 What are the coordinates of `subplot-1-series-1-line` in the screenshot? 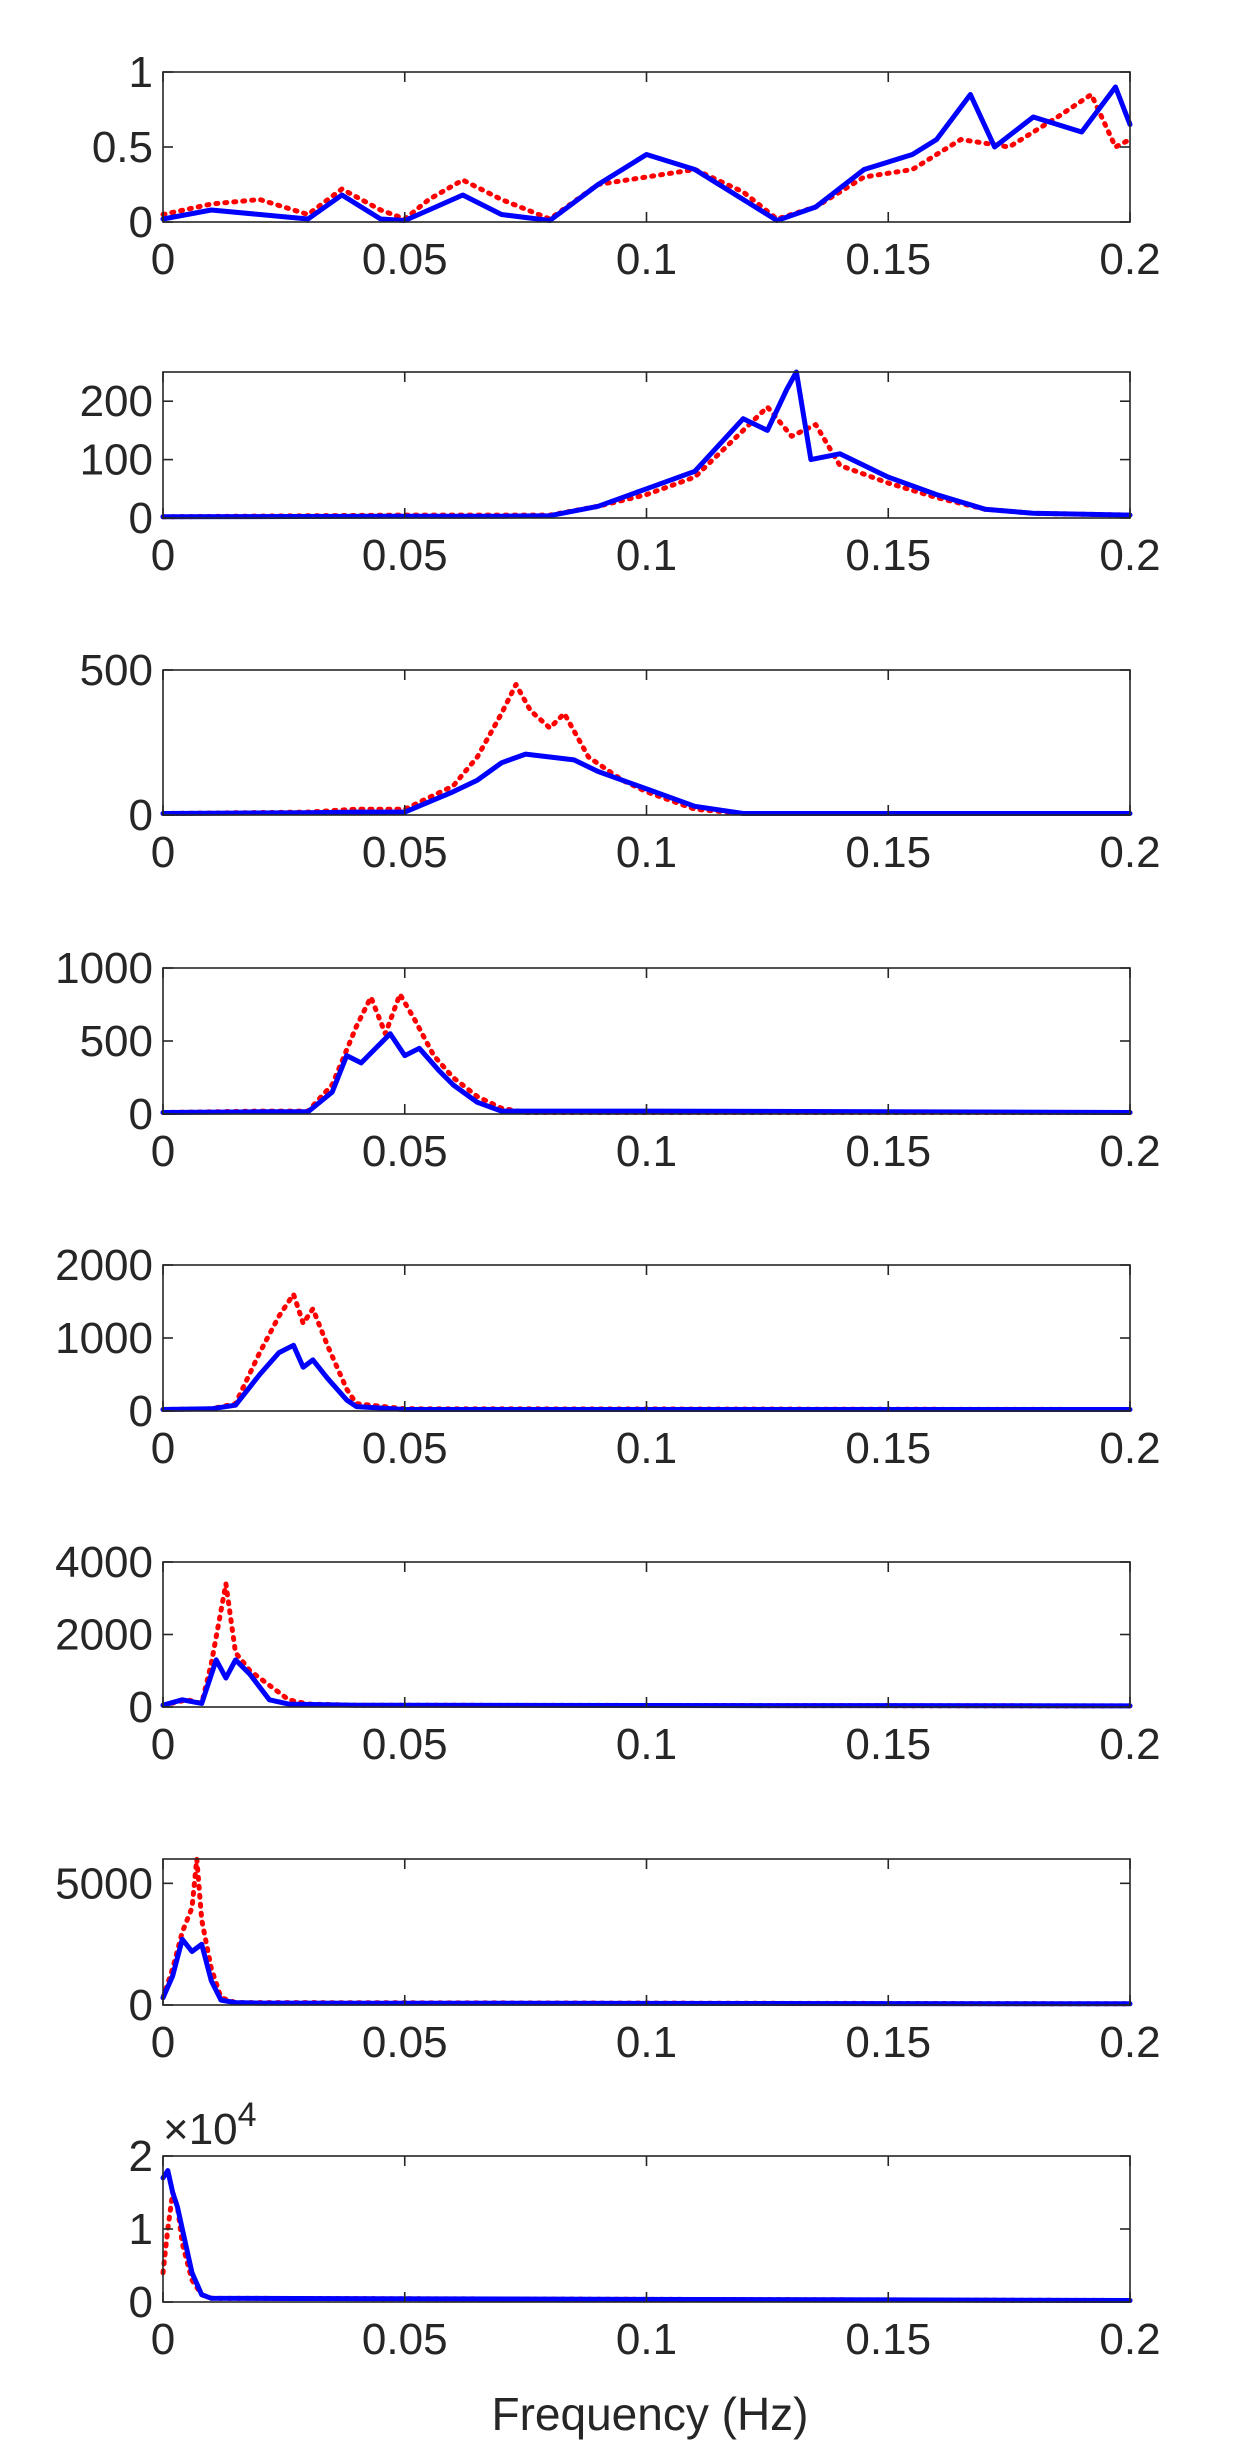 It's located at (646, 157).